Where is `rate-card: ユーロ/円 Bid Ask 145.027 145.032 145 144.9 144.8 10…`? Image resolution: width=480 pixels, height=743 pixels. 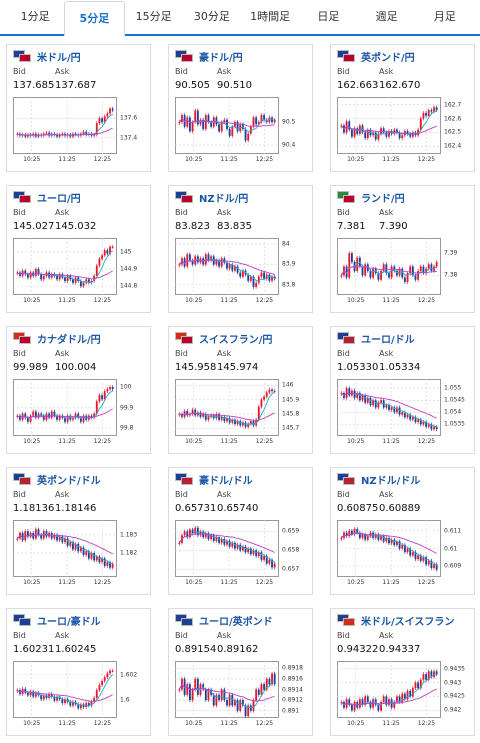 rate-card: ユーロ/円 Bid Ask 145.027 145.032 145 144.9 144.8 10… is located at coordinates (78, 249).